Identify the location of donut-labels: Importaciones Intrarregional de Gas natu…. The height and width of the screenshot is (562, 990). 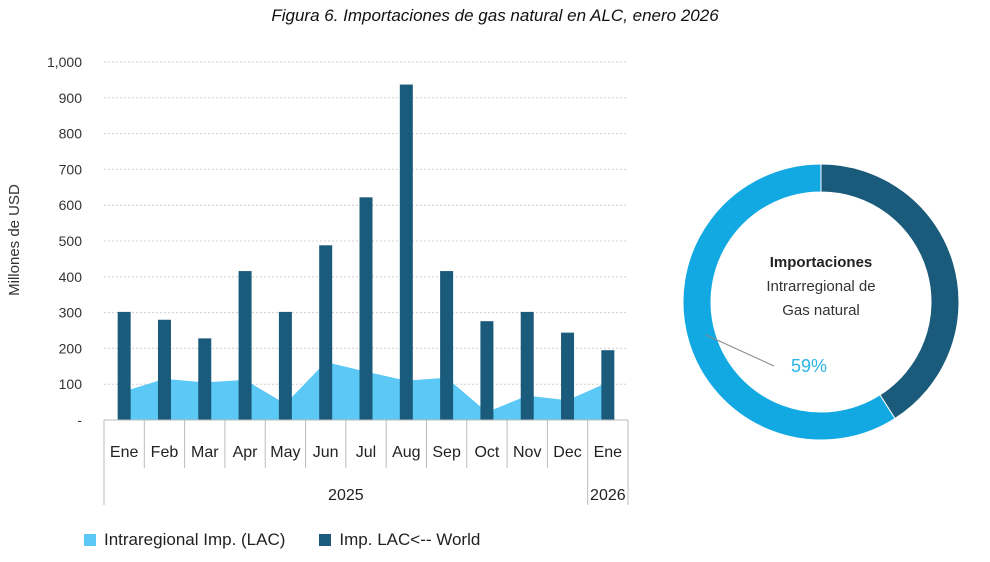
(790, 315).